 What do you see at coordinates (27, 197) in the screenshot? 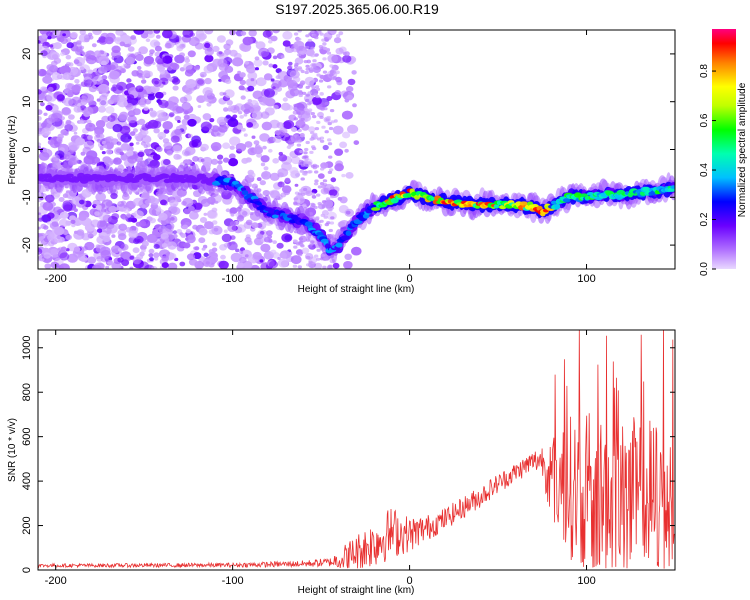
I see `spectrogram-y-tick-label: -10` at bounding box center [27, 197].